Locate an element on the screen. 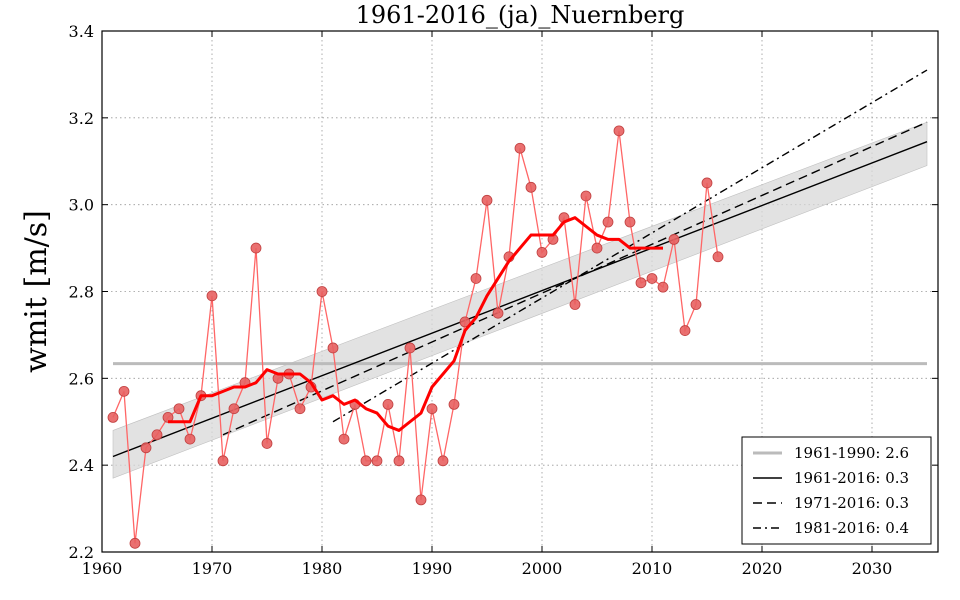  x-tick-label: 1980 is located at coordinates (322, 568).